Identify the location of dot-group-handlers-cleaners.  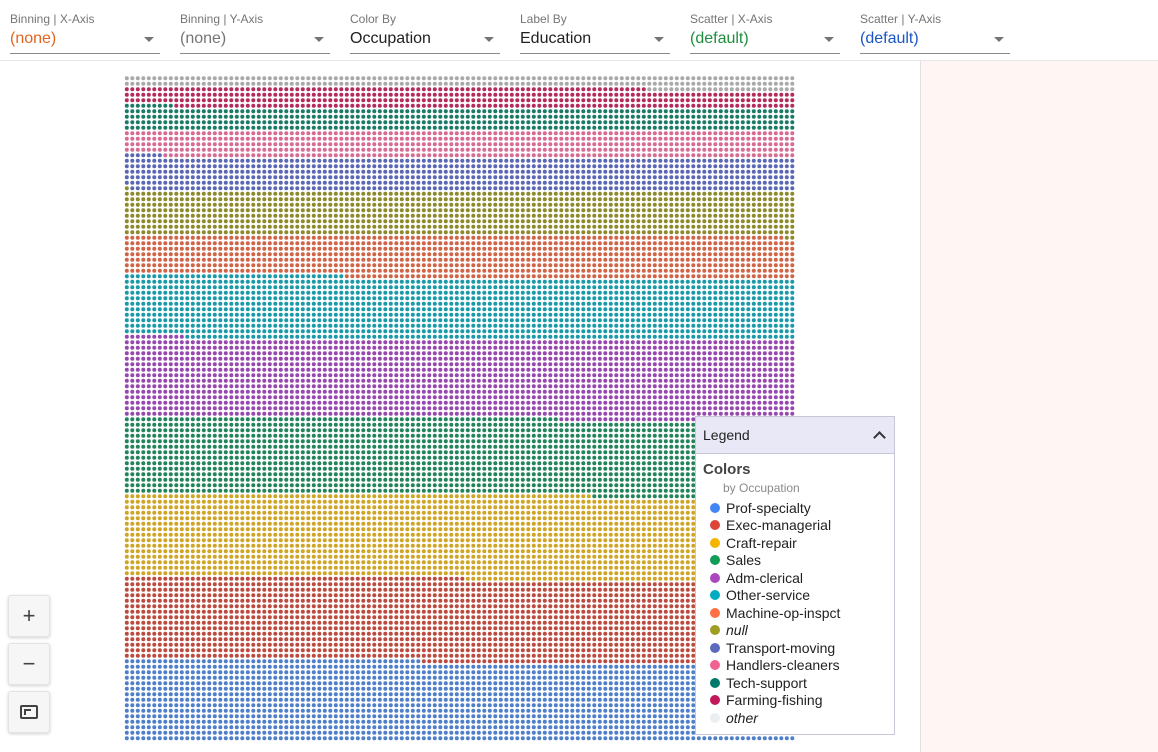
(459, 144).